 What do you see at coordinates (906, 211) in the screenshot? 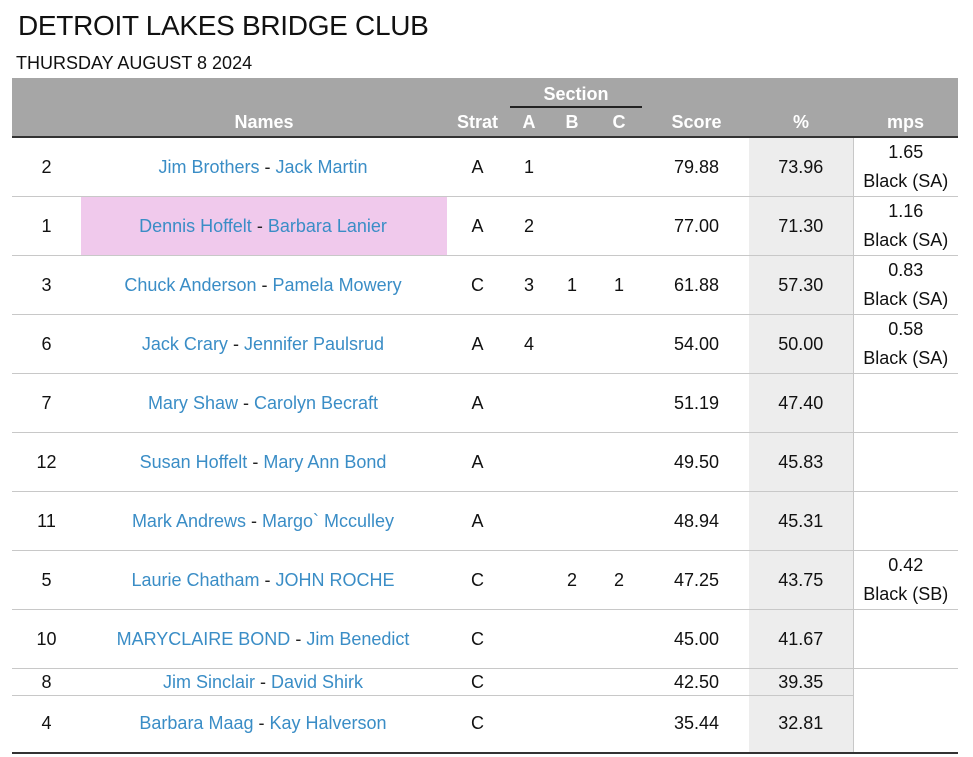
I see `mps-value: 1.16` at bounding box center [906, 211].